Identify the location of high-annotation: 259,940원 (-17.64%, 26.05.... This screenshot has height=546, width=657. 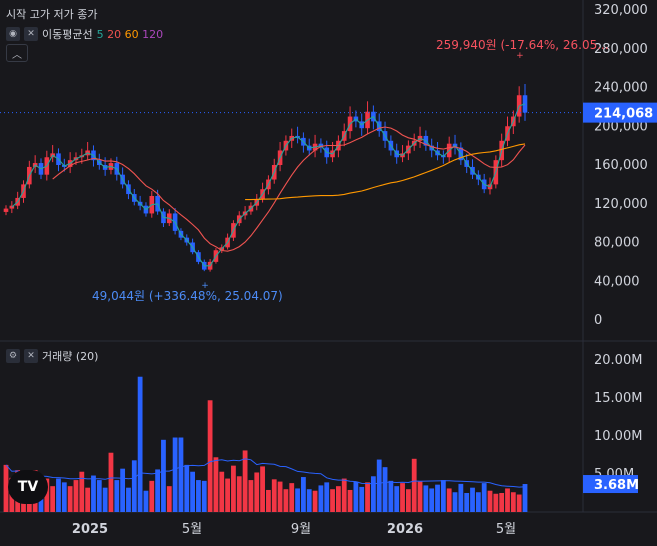
(522, 45).